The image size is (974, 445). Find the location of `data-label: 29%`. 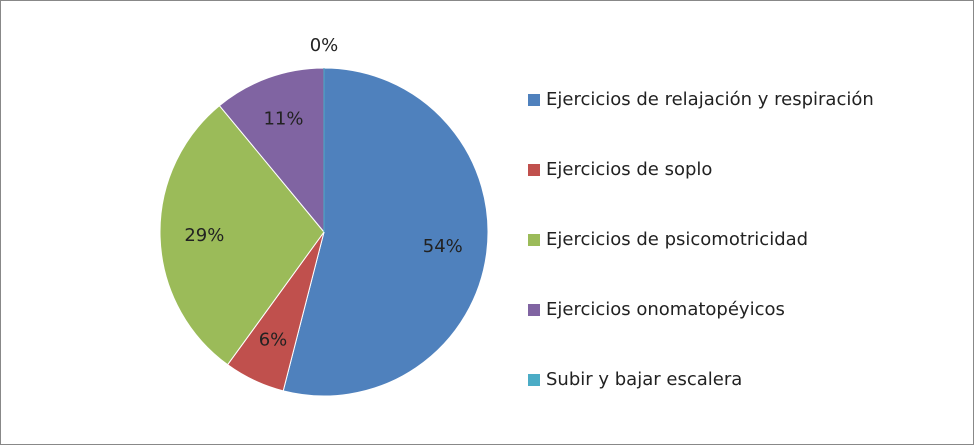

data-label: 29% is located at coordinates (204, 235).